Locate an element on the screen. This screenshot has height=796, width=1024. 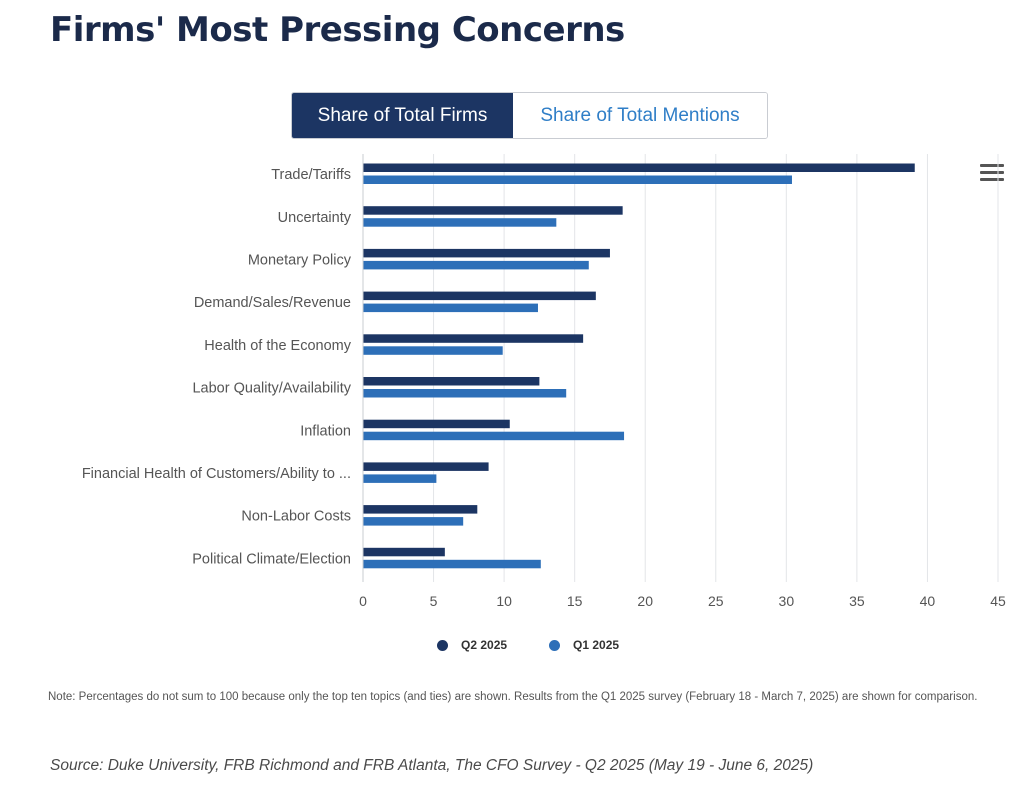
legend-q1-label: Q1 2025 is located at coordinates (596, 645).